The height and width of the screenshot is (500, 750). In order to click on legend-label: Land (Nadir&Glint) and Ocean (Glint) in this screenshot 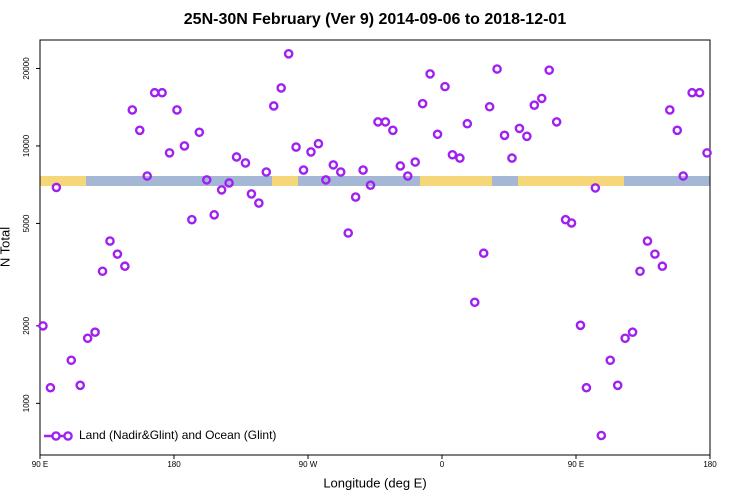, I will do `click(177, 435)`.